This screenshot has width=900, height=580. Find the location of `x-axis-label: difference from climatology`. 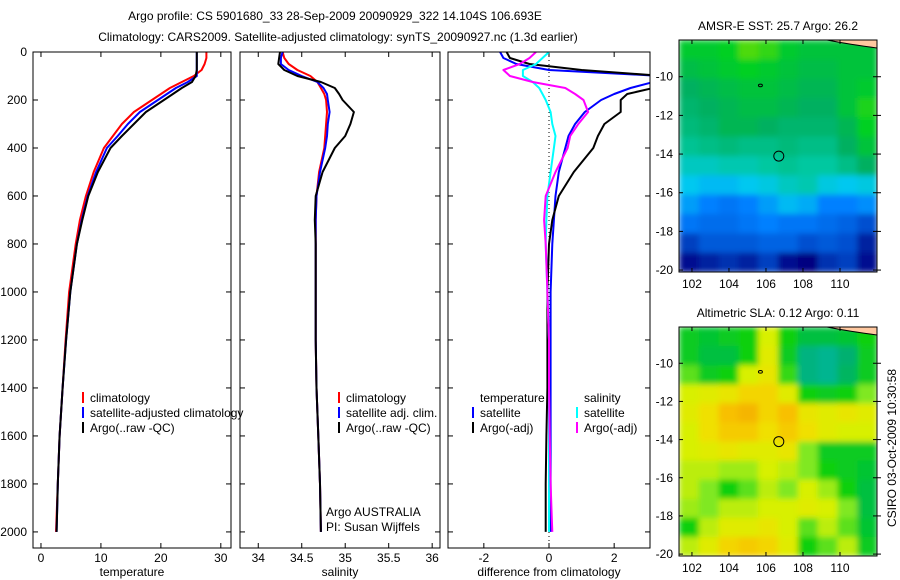

x-axis-label: difference from climatology is located at coordinates (548, 572).